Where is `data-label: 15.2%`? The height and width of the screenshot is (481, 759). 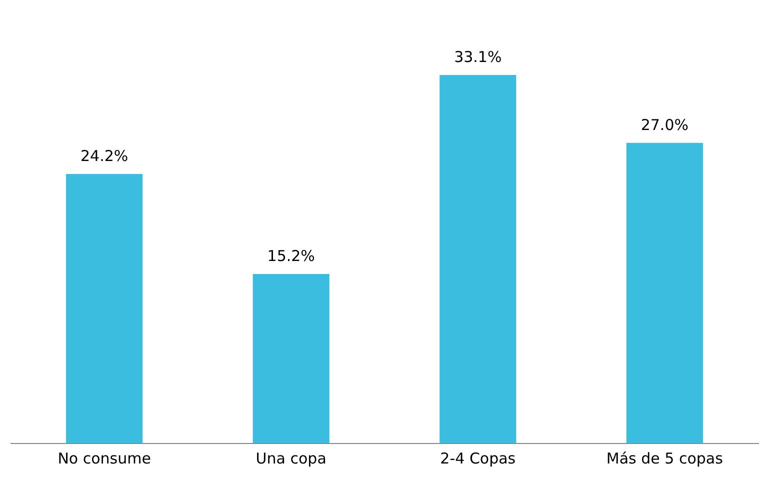
data-label: 15.2% is located at coordinates (291, 256).